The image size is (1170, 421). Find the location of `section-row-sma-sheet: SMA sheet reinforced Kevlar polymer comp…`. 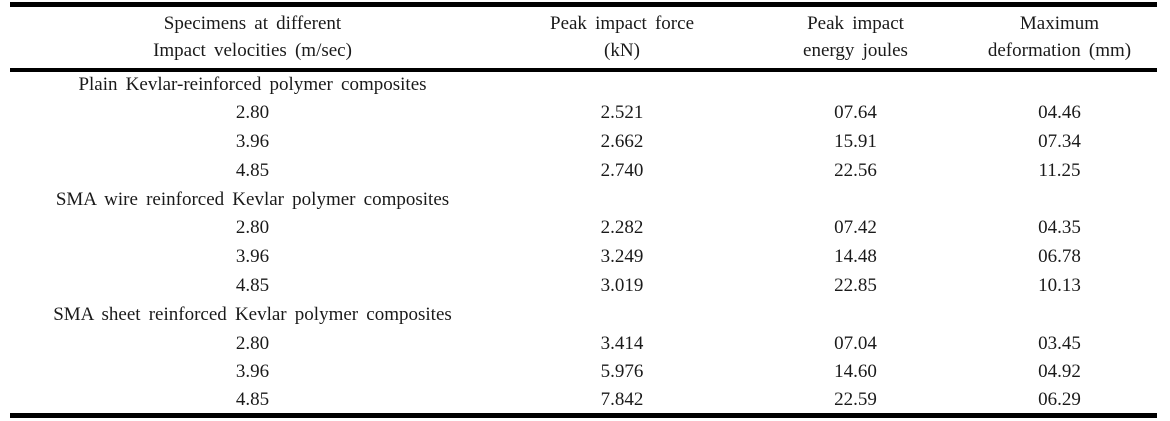

section-row-sma-sheet: SMA sheet reinforced Kevlar polymer comp… is located at coordinates (583, 314).